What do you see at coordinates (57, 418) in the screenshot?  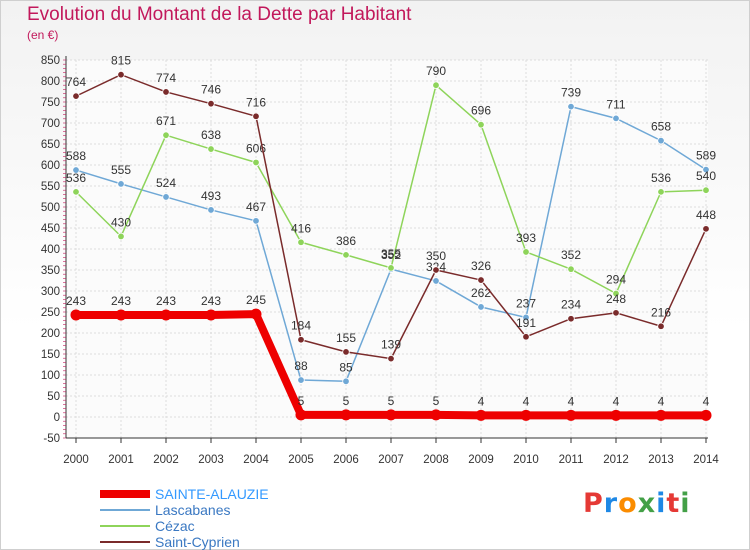 I see `y-tick-label: 0` at bounding box center [57, 418].